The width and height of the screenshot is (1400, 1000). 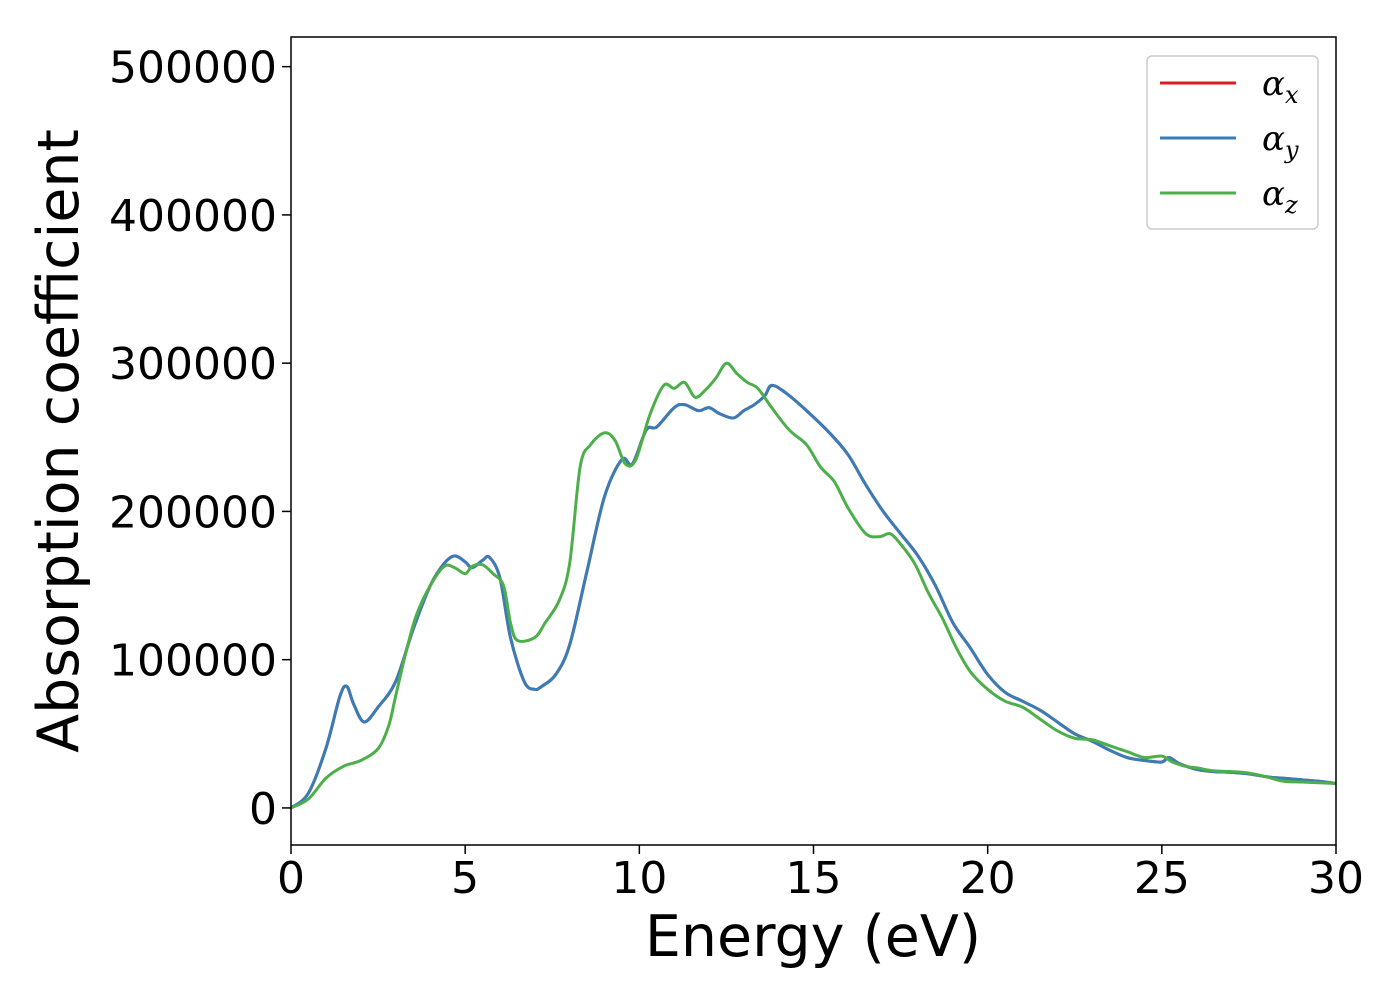 I want to click on y-tick-label: 200000, so click(x=193, y=512).